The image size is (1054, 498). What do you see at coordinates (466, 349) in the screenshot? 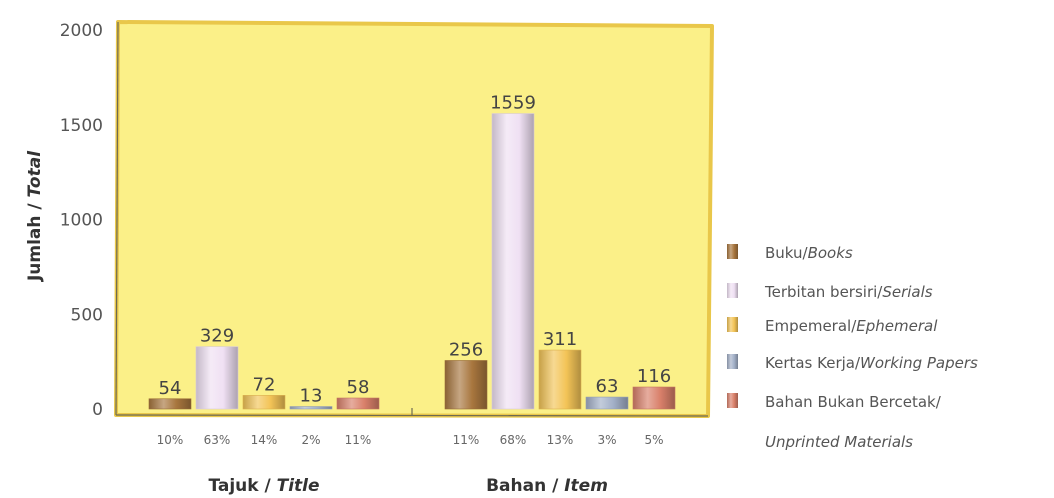
I see `bar-value-label: 256` at bounding box center [466, 349].